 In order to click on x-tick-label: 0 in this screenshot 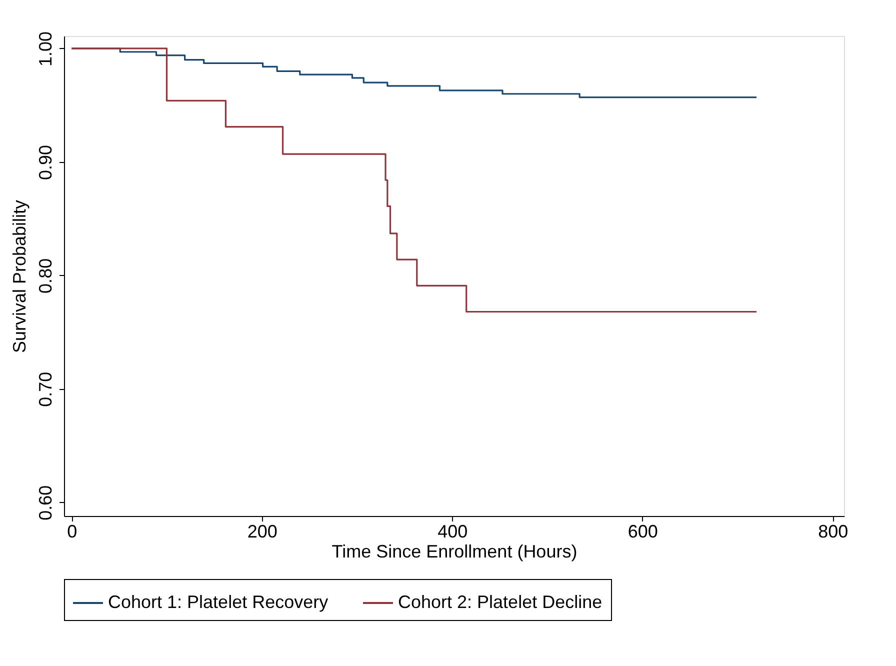, I will do `click(72, 532)`.